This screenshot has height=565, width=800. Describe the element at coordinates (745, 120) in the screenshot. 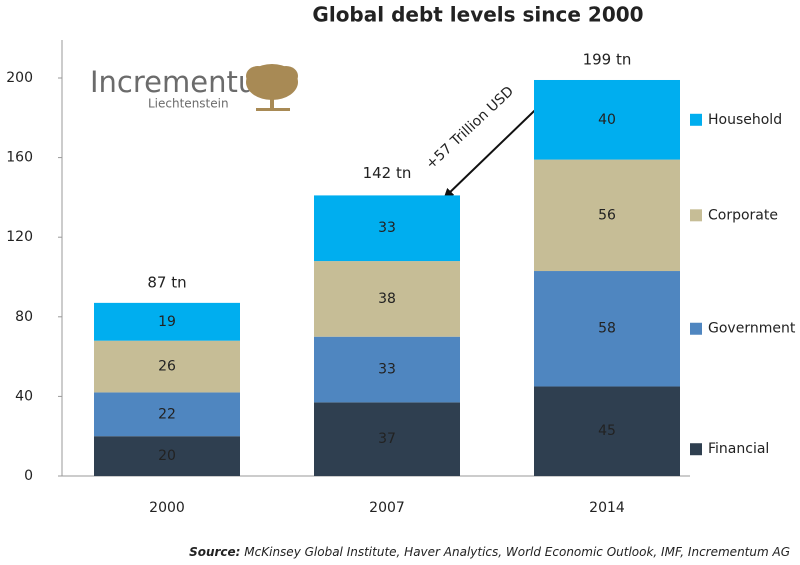

I see `legend-label: Household` at that location.